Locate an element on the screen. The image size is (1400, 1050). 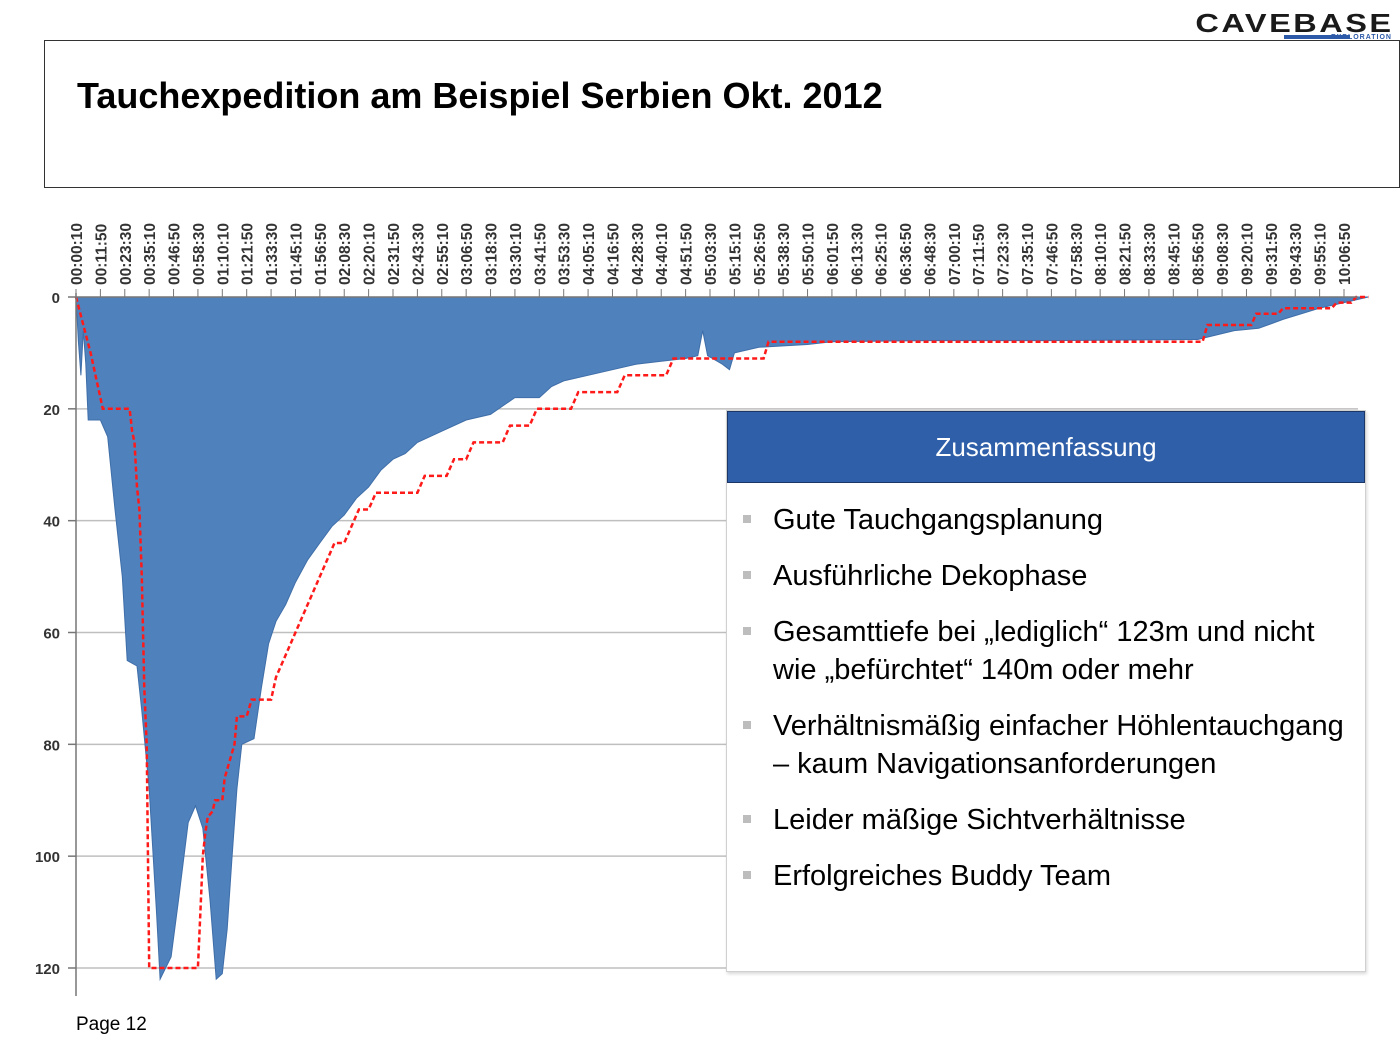
x-tick-label: 05:26:50 is located at coordinates (760, 254).